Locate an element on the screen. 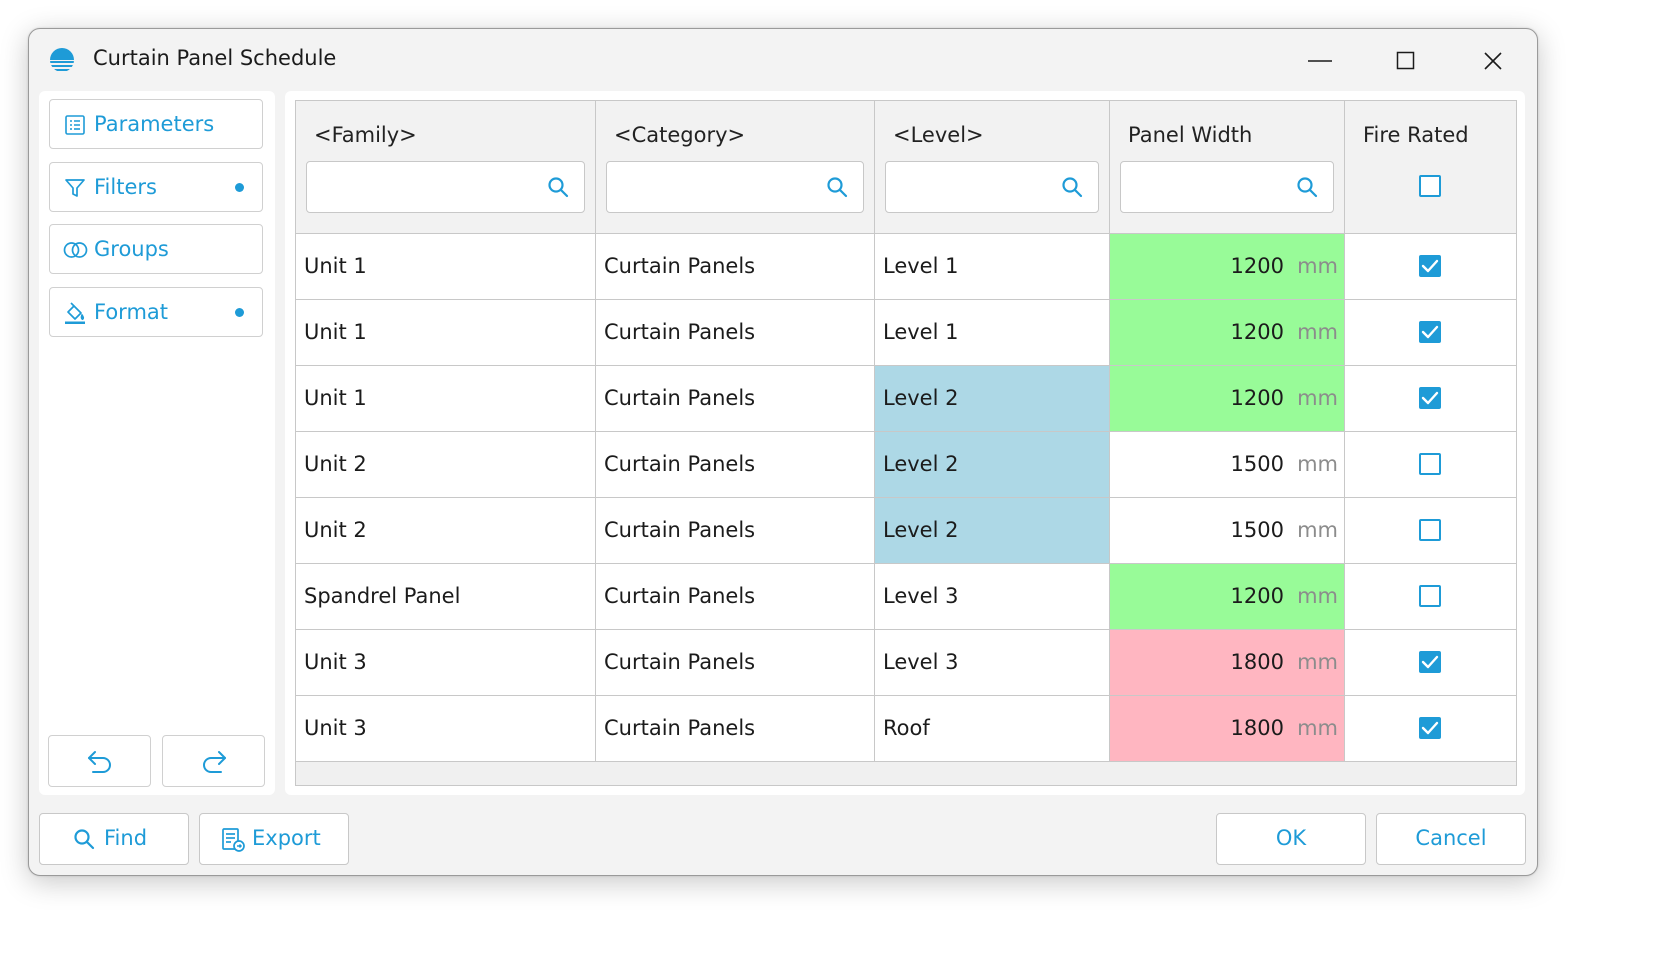  sidebar: Parameters Filters Groups is located at coordinates (157, 443).